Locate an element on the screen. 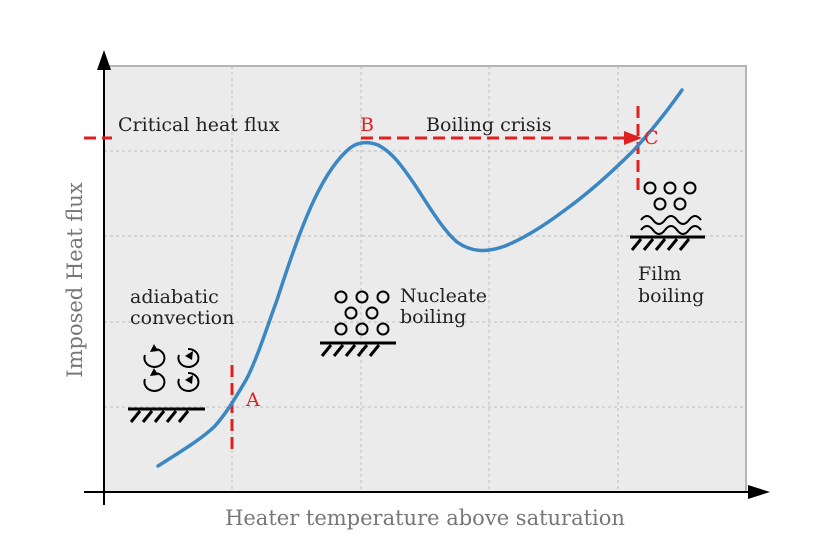  x-axis-title: Heater temperature above saturation is located at coordinates (425, 518).